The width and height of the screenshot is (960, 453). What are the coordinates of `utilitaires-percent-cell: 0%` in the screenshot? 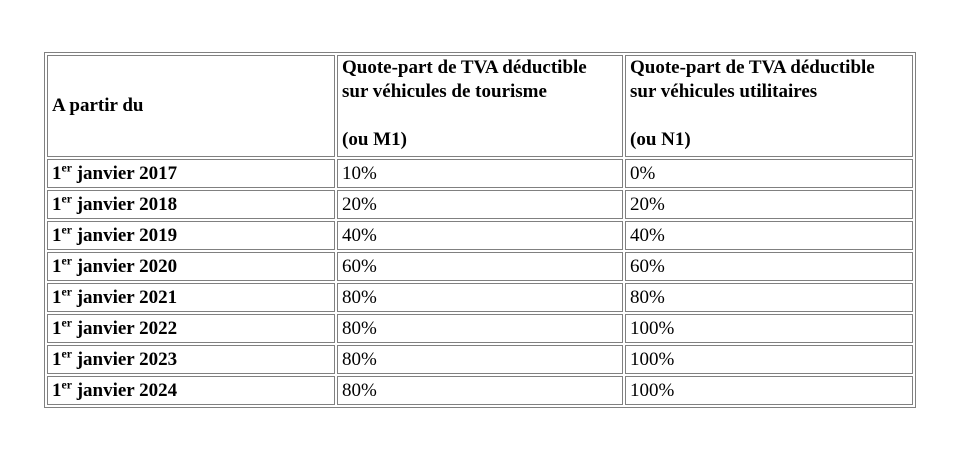 It's located at (769, 173).